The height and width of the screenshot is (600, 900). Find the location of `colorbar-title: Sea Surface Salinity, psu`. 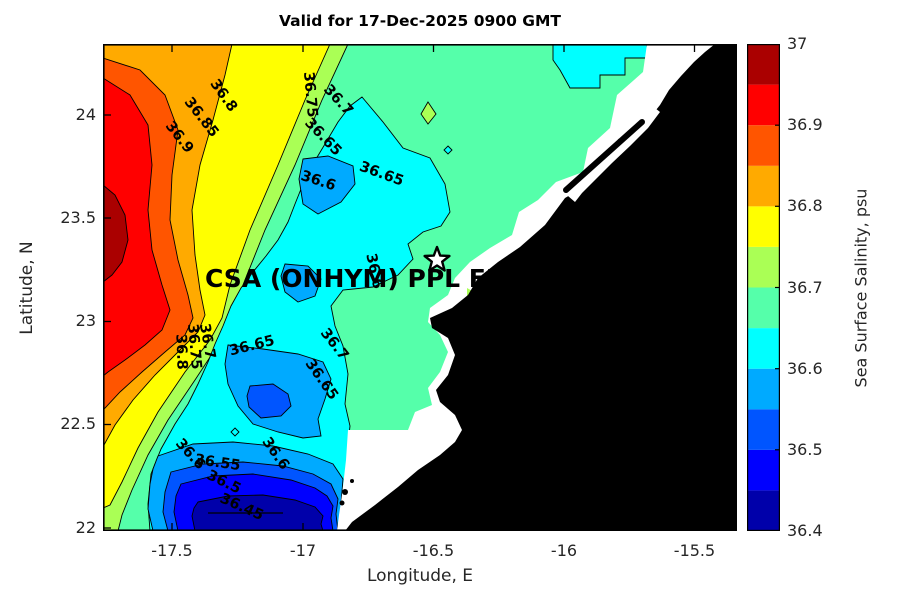

colorbar-title: Sea Surface Salinity, psu is located at coordinates (861, 288).